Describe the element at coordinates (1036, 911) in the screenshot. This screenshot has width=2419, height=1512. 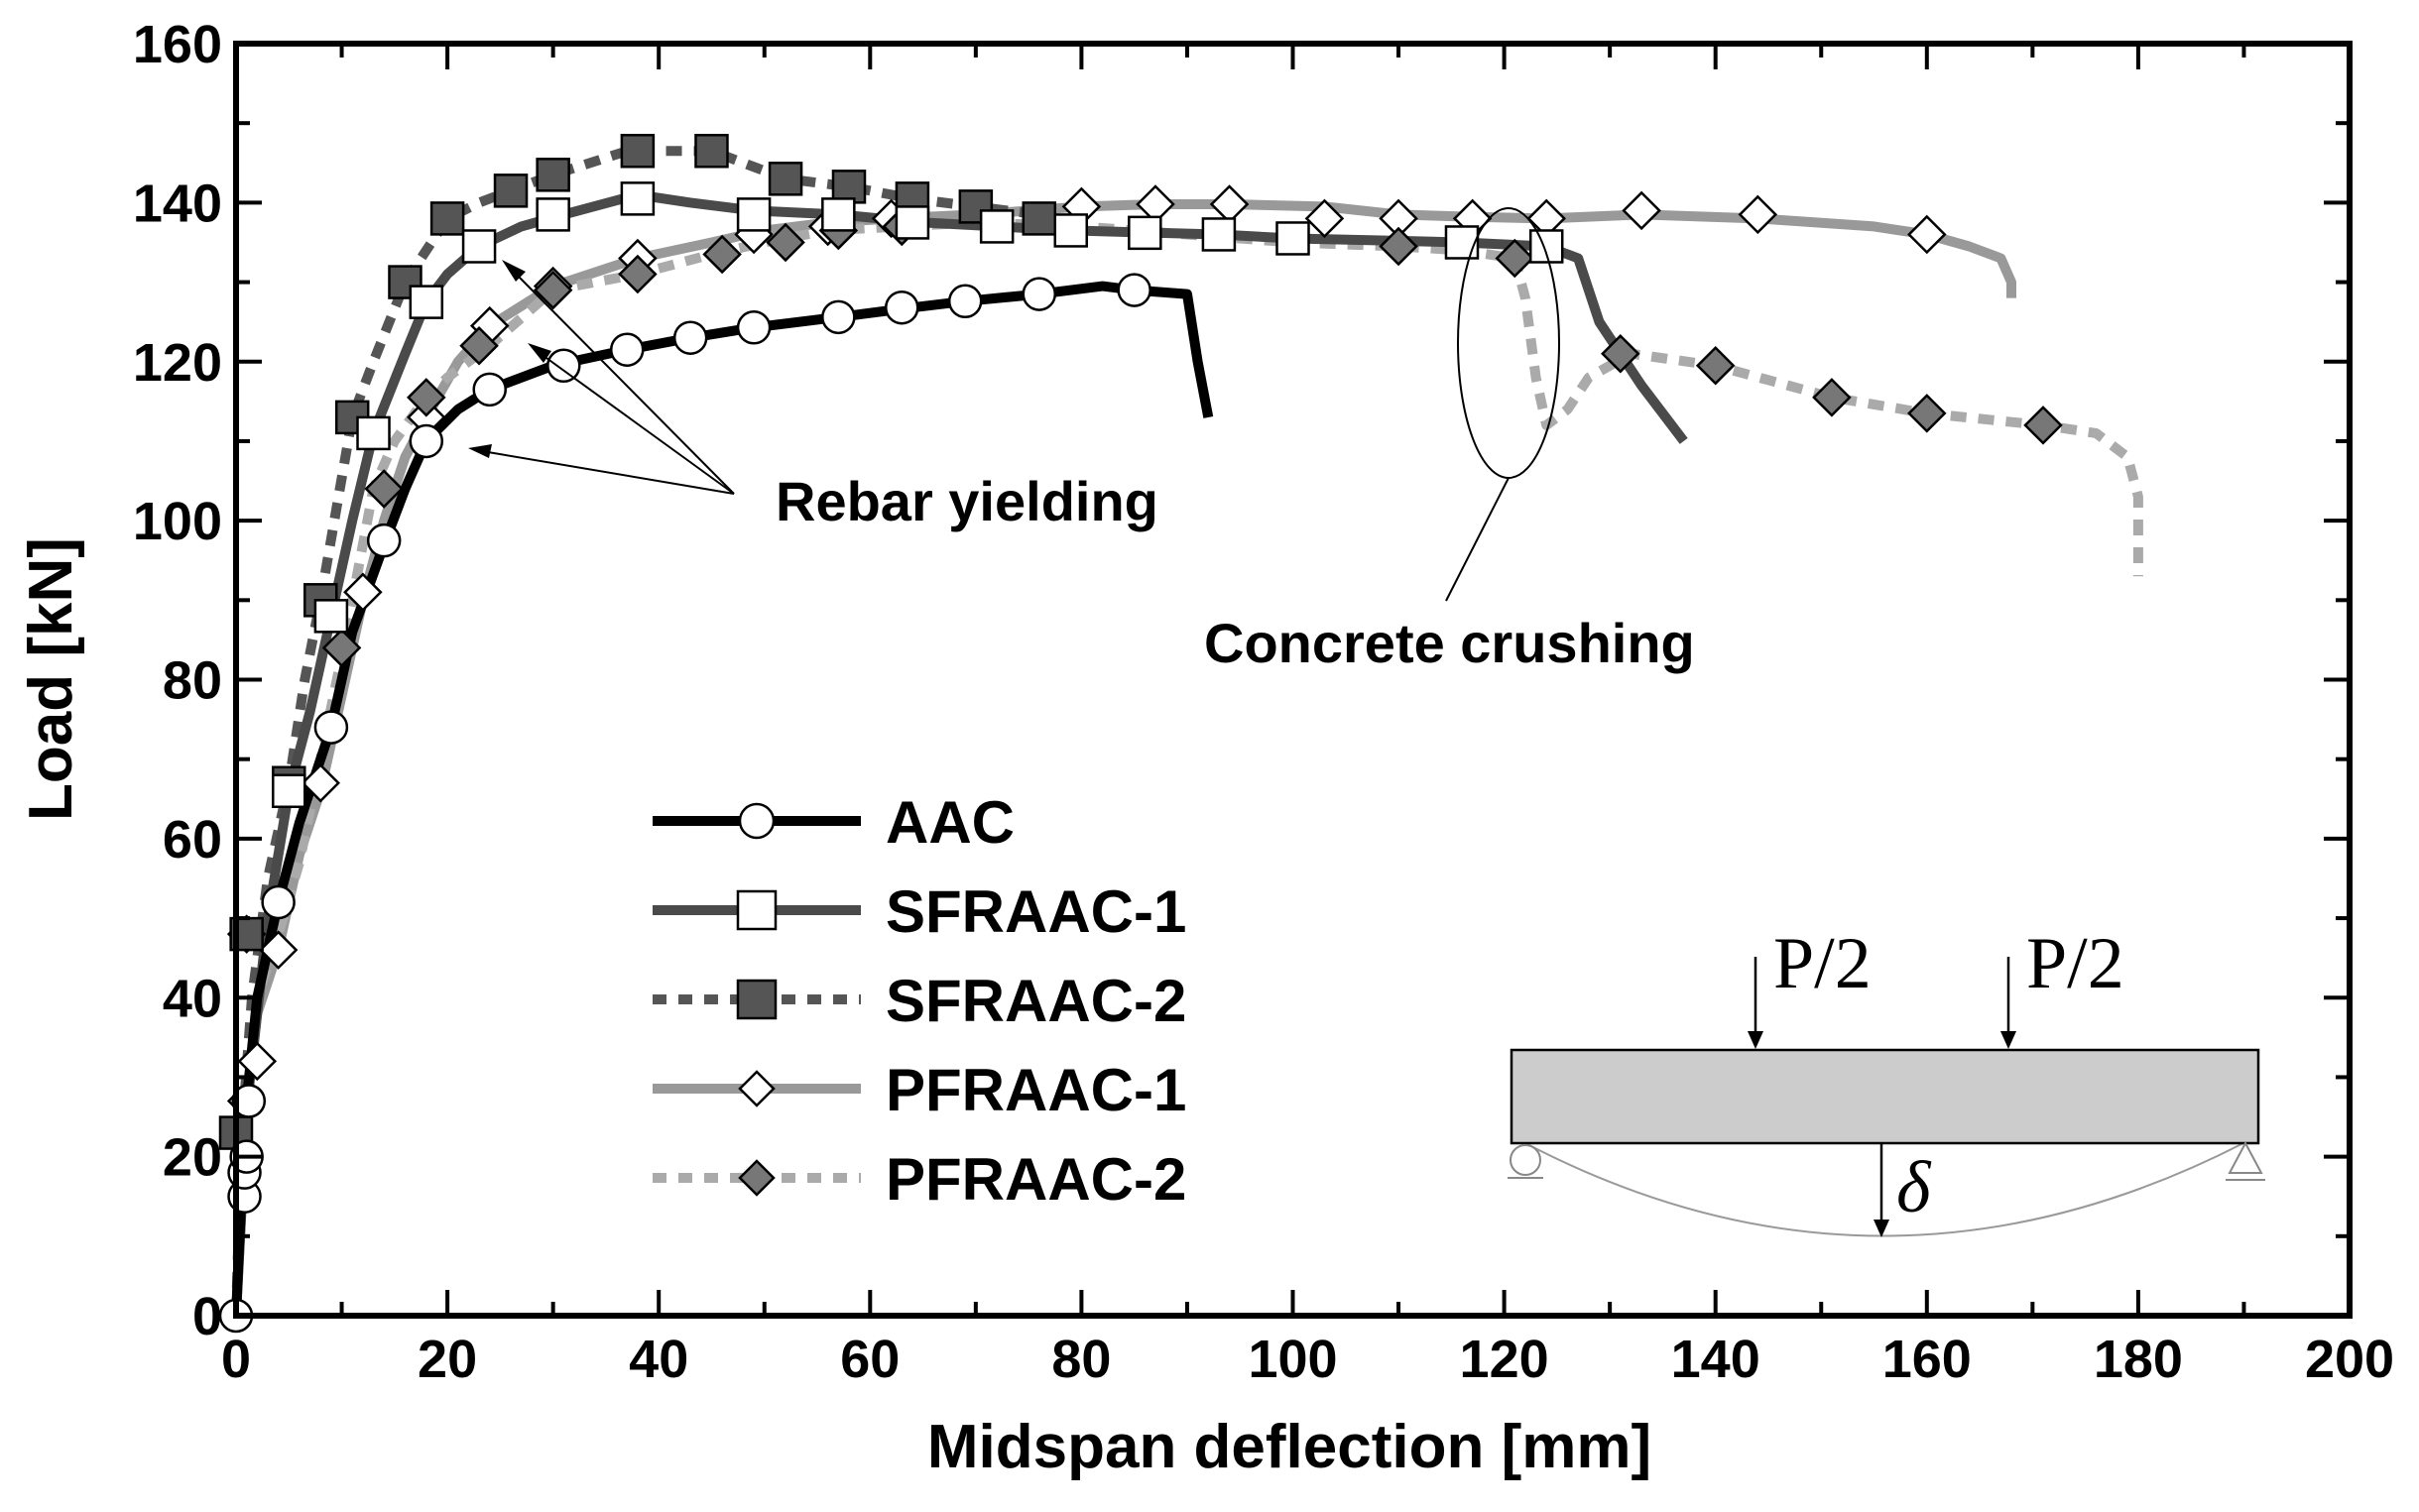
I see `legend-label-sfraac-1: SFRAAC-1` at that location.